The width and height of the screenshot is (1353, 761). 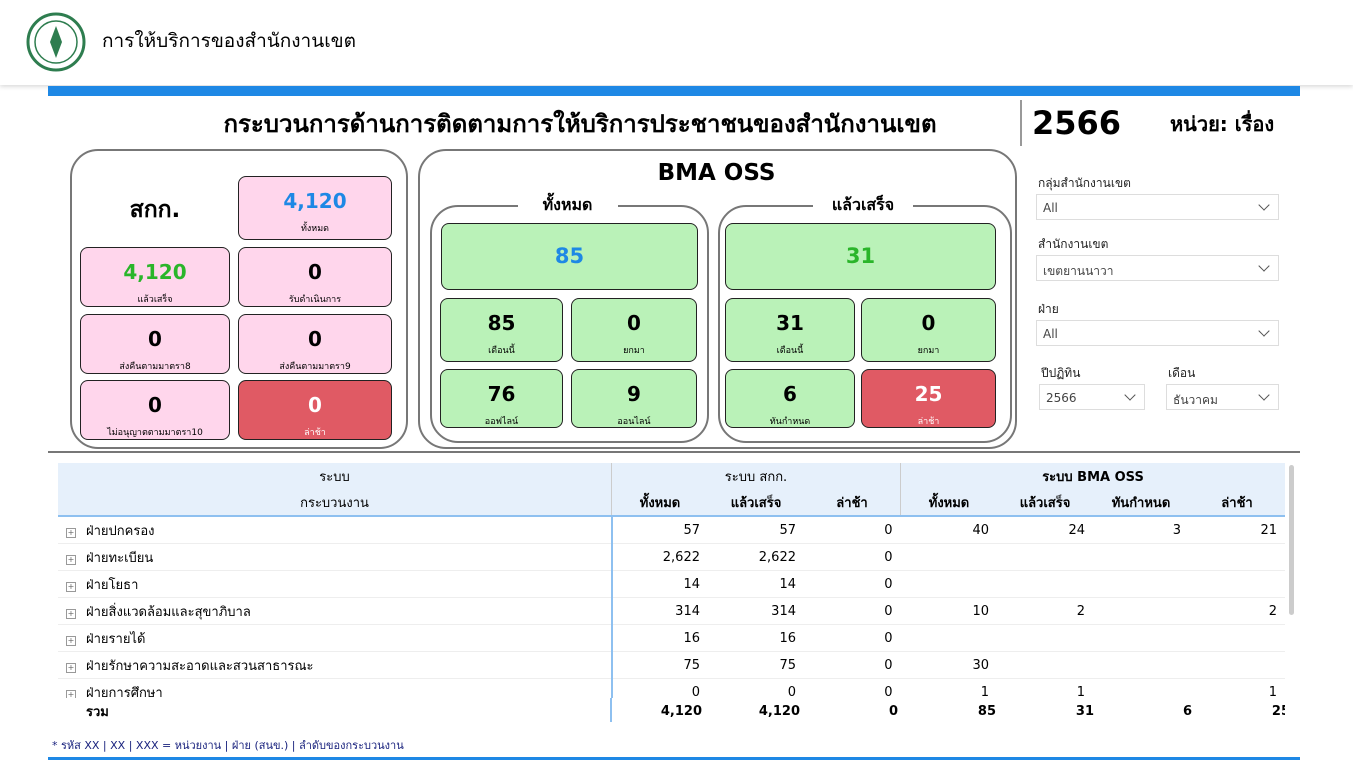 I want to click on scrollbar, so click(x=1291, y=540).